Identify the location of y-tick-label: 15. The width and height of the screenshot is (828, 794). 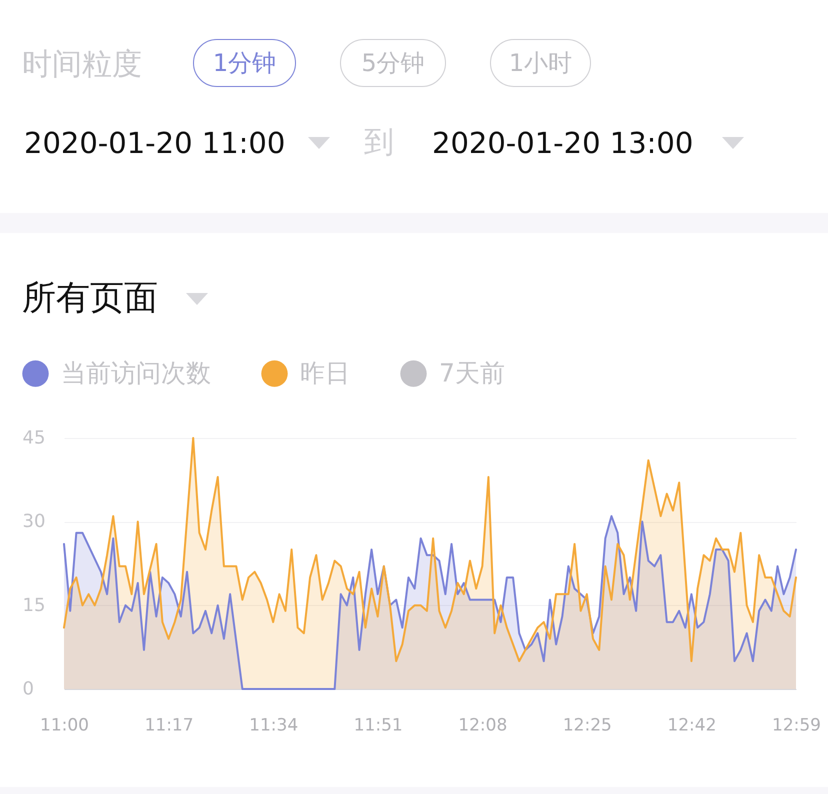
(34, 605).